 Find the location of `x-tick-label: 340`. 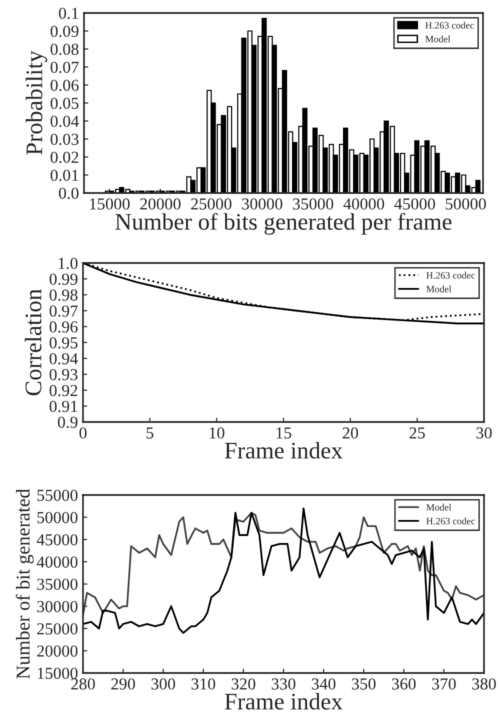

x-tick-label: 340 is located at coordinates (324, 684).